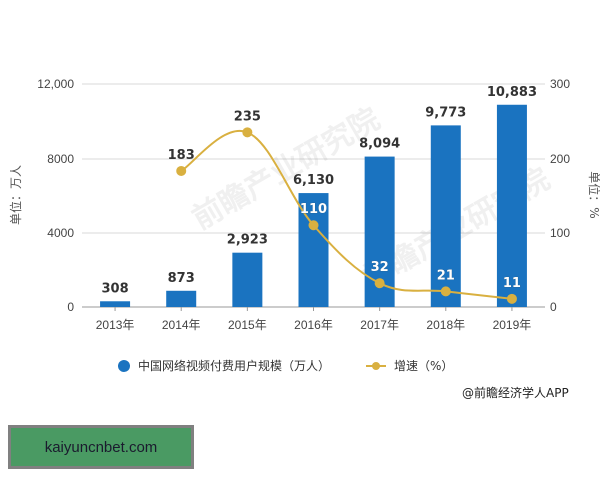 This screenshot has height=480, width=600. I want to click on y-tick-label: 0, so click(70, 307).